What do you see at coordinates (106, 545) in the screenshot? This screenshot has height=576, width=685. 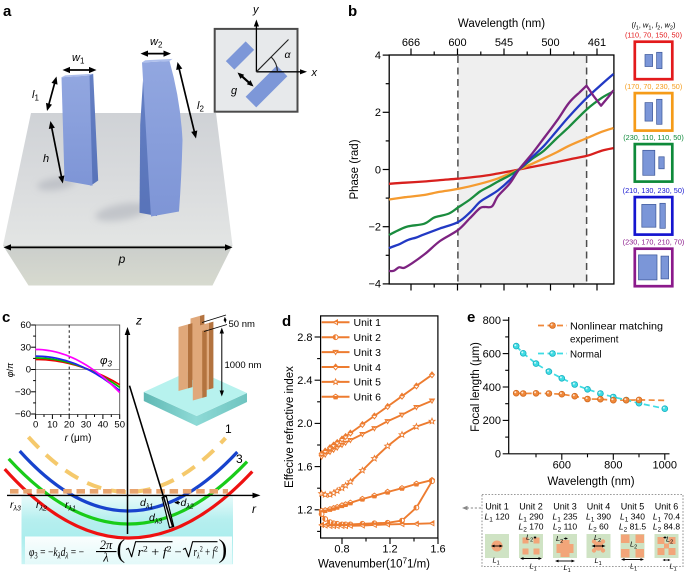 I see `svg-text: 2π` at bounding box center [106, 545].